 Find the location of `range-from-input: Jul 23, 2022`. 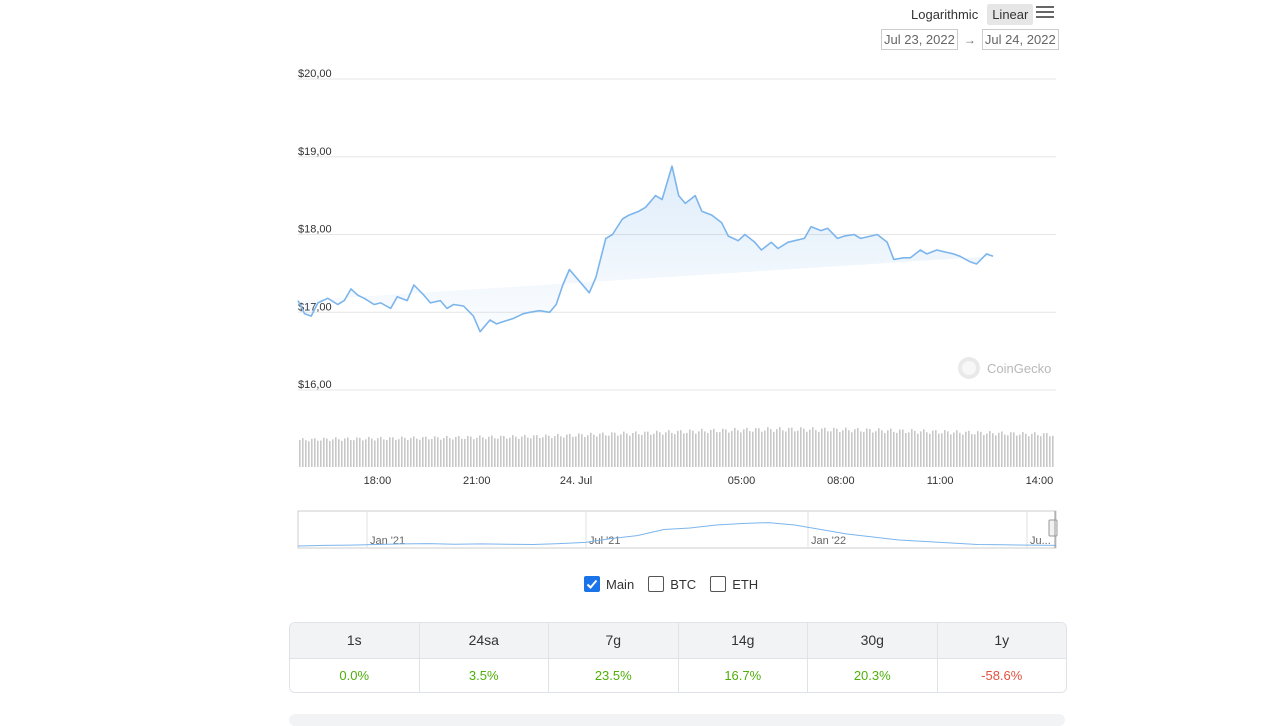

range-from-input: Jul 23, 2022 is located at coordinates (919, 39).